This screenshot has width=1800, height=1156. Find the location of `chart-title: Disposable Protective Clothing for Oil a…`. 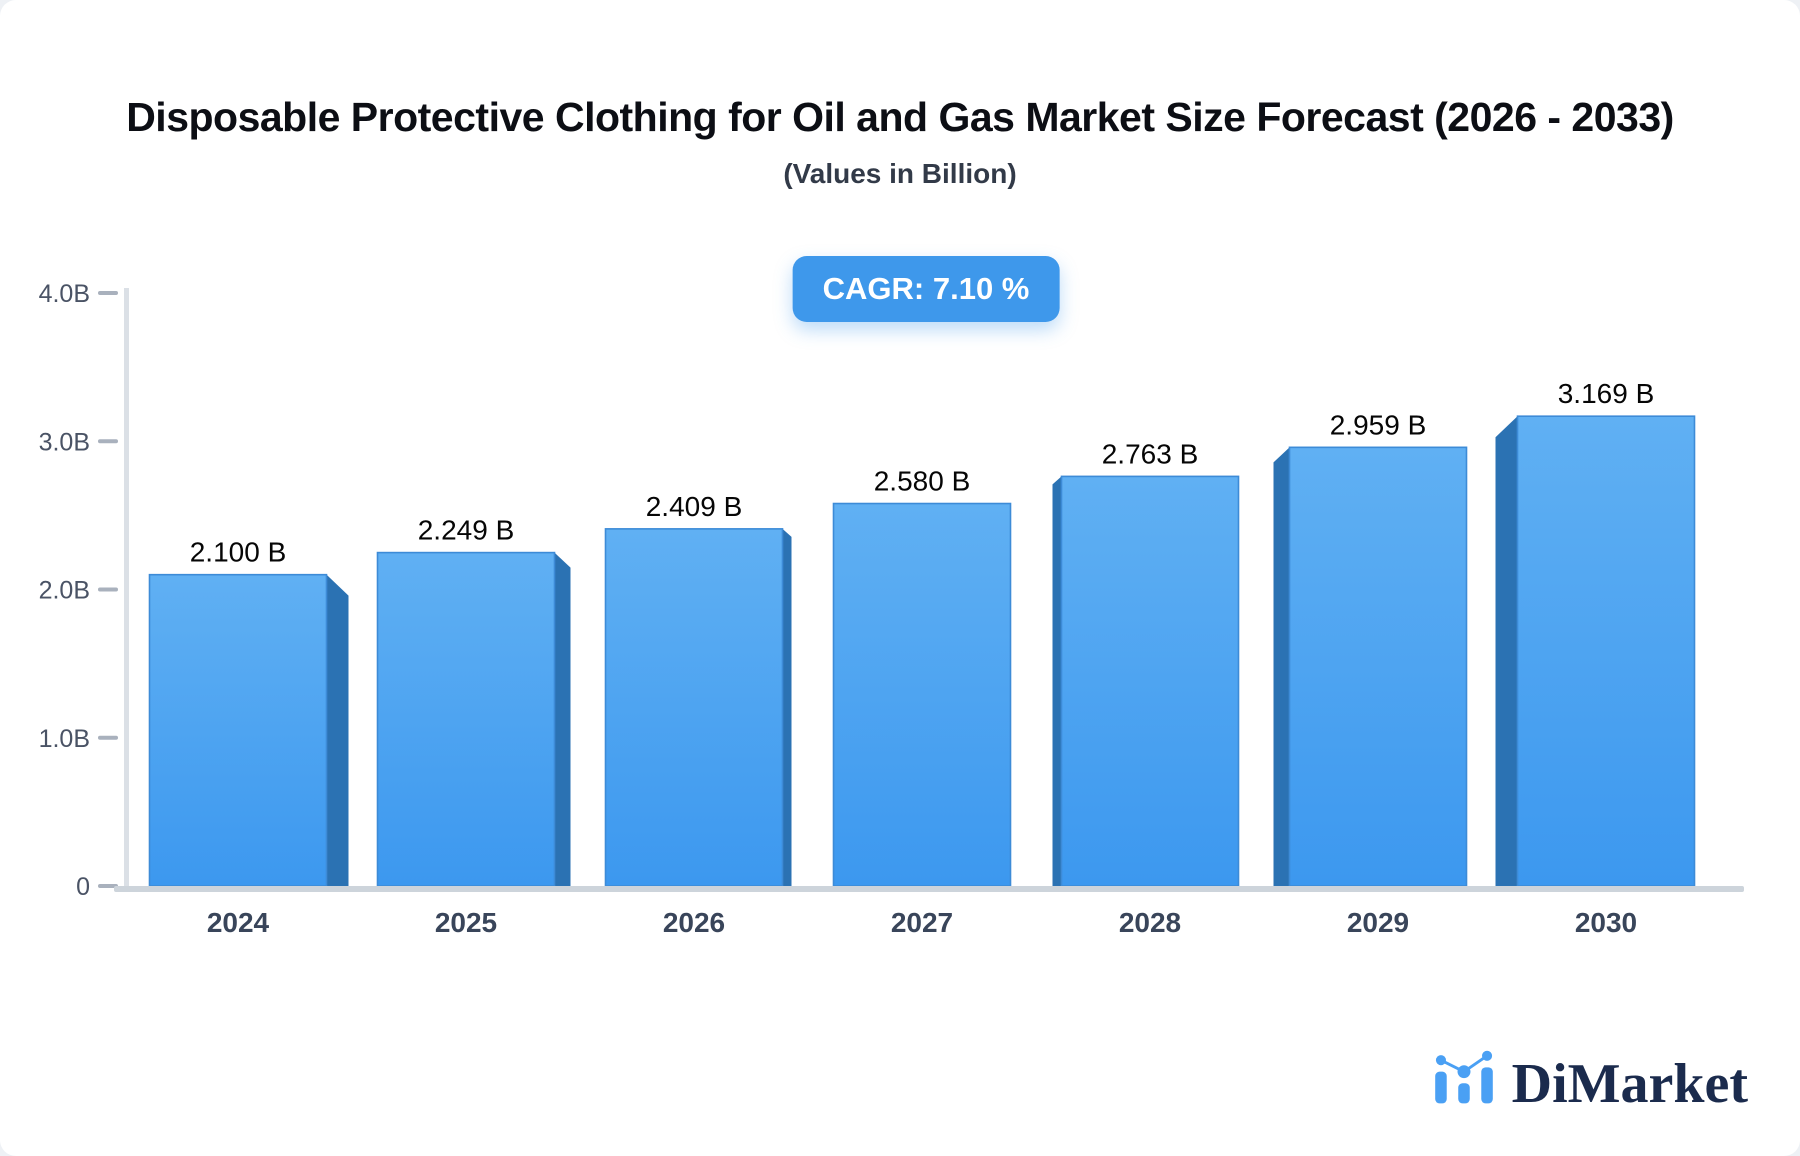

chart-title: Disposable Protective Clothing for Oil a… is located at coordinates (900, 117).